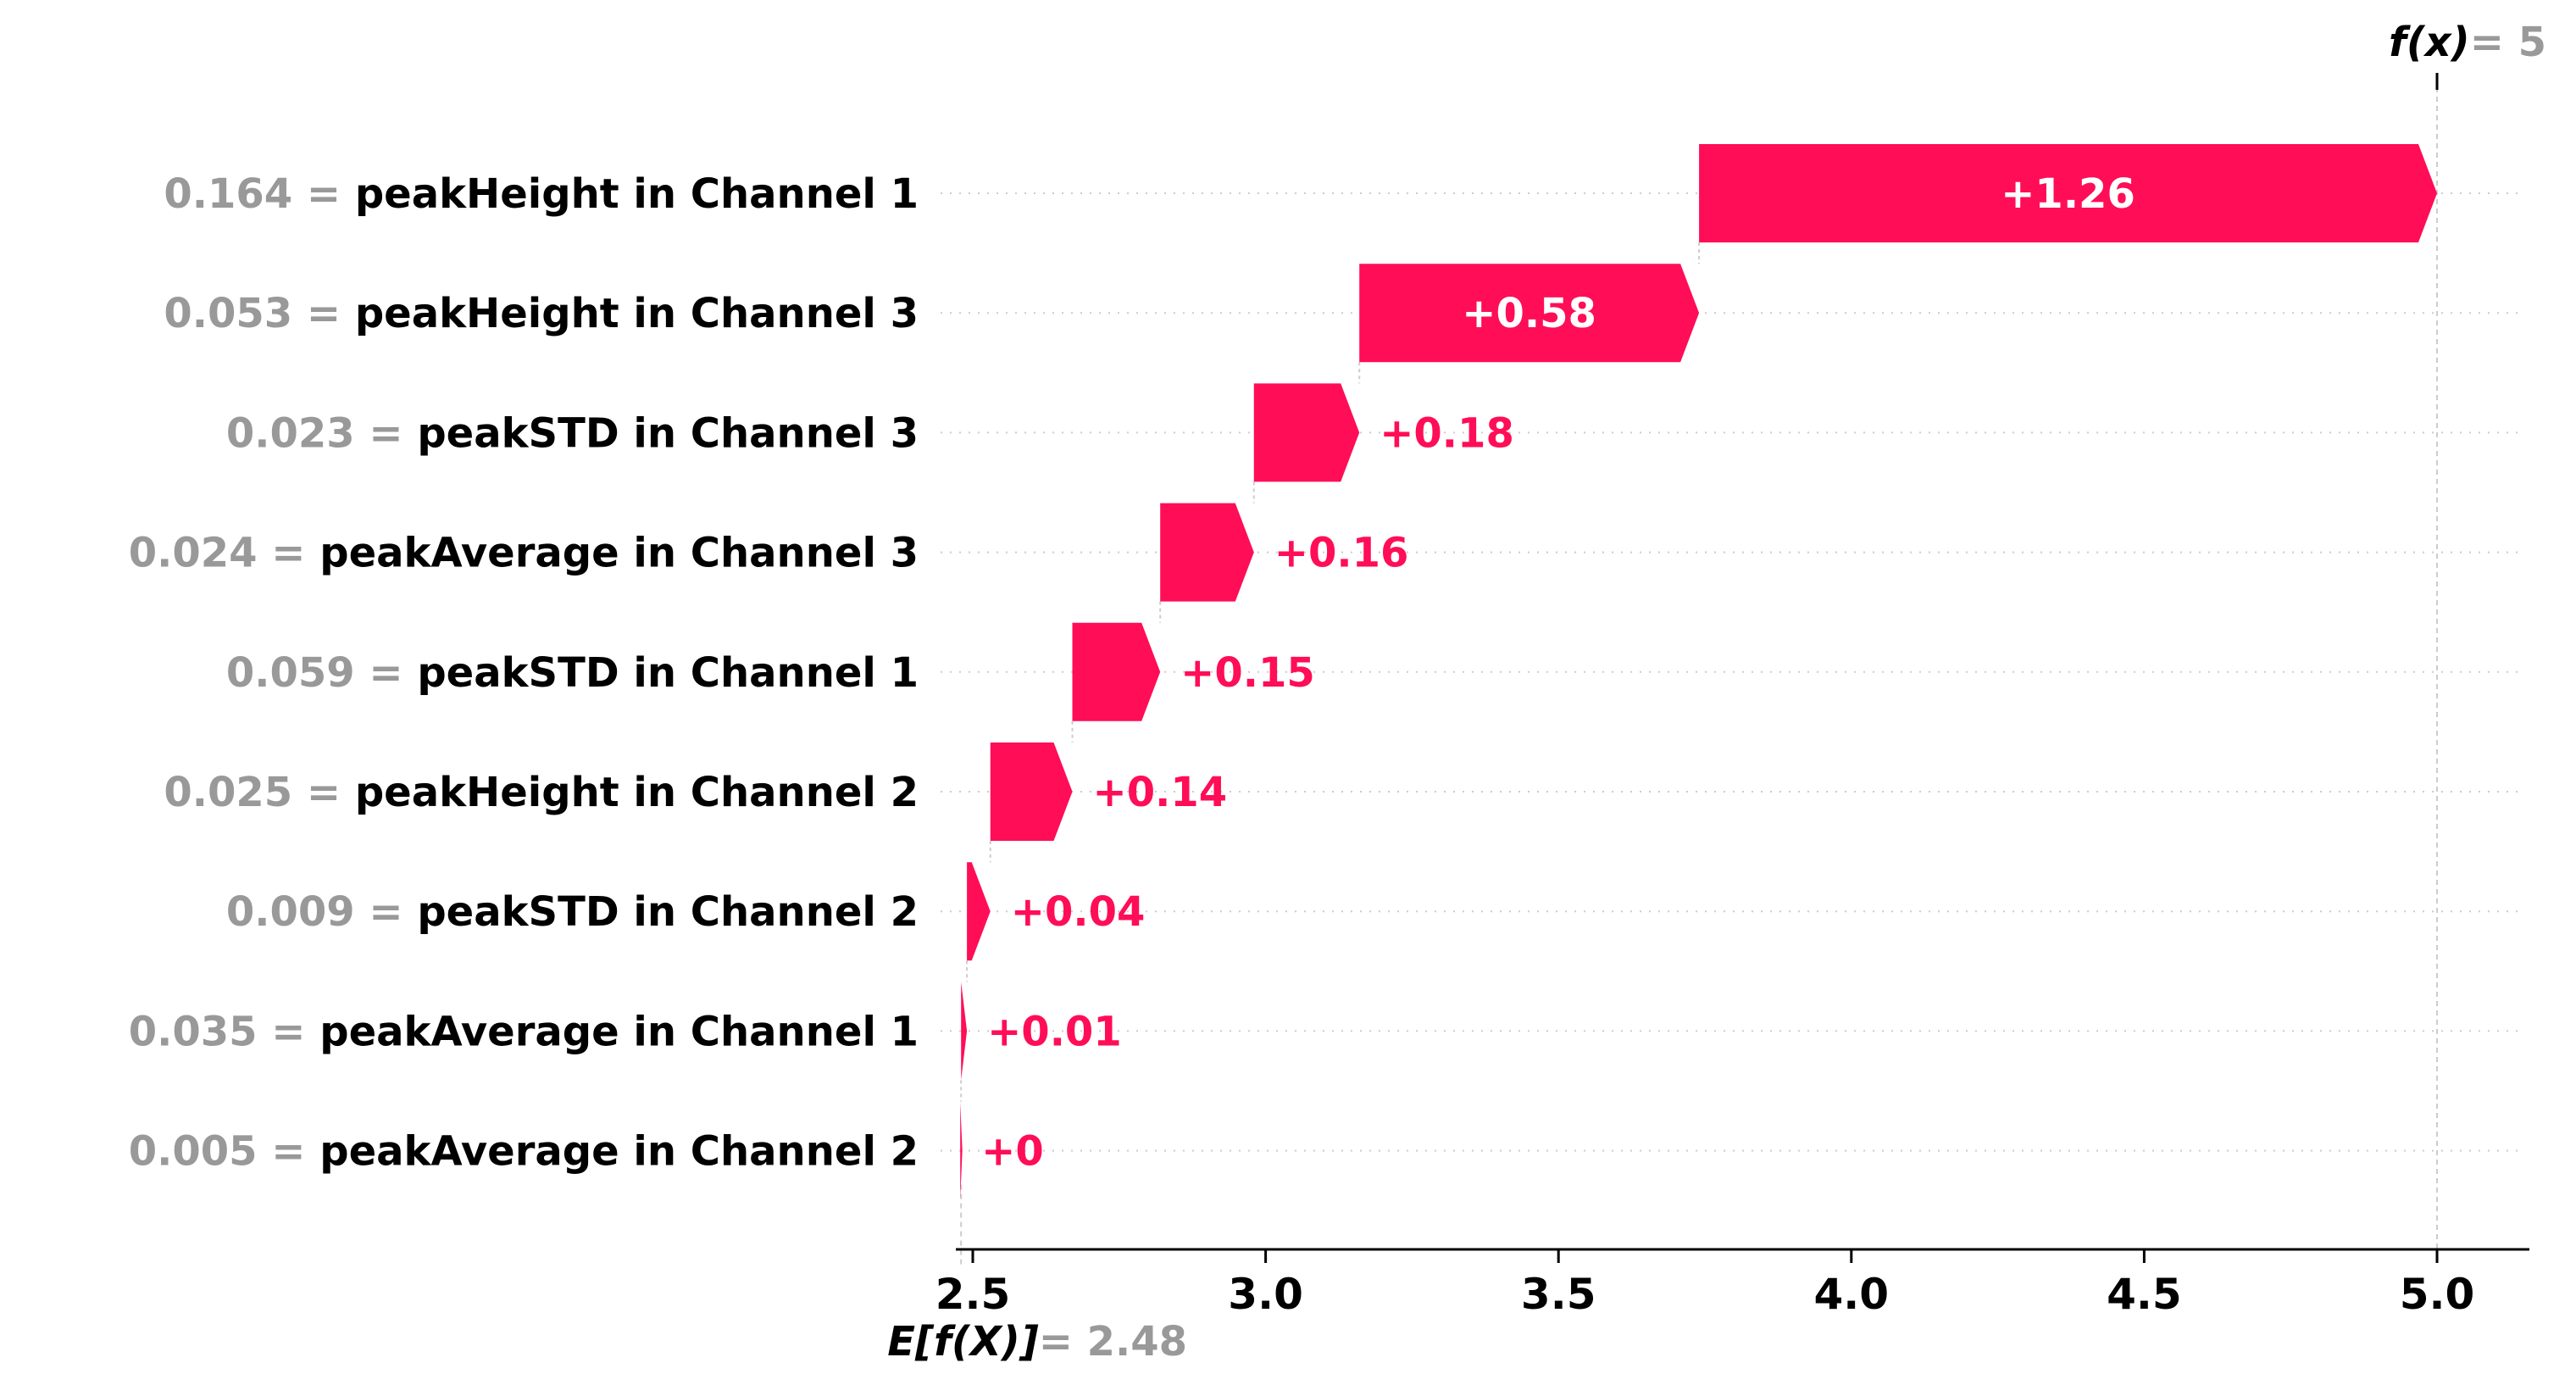 This screenshot has height=1385, width=2576. Describe the element at coordinates (321, 912) in the screenshot. I see `feature-value: 0.009 =` at that location.